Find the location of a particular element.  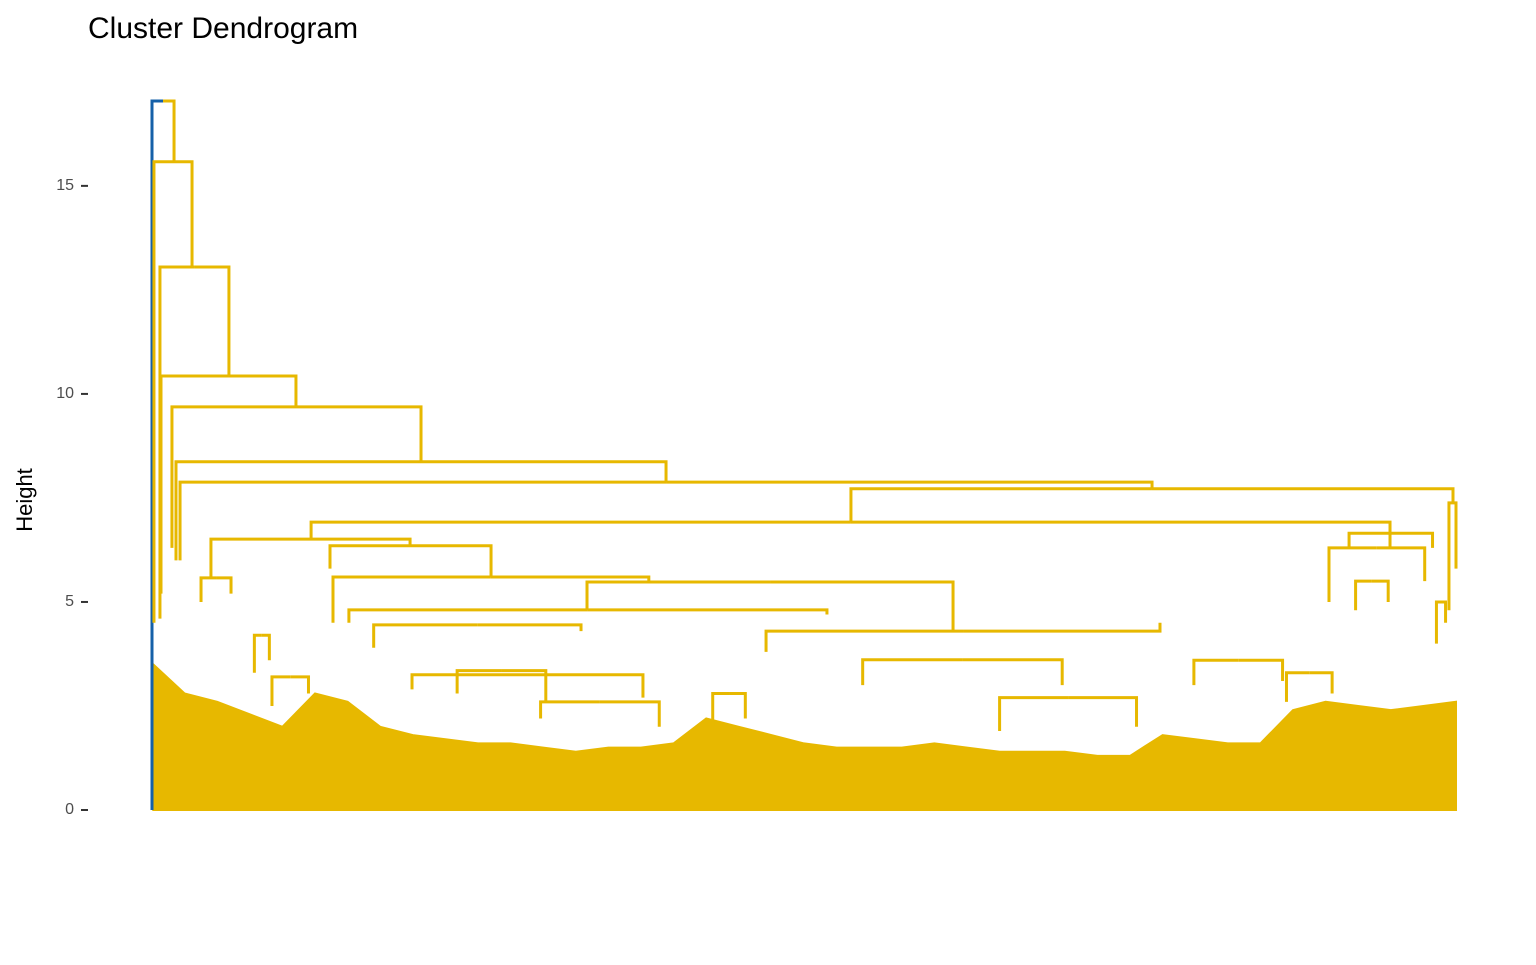

dense-branches is located at coordinates (804, 736).